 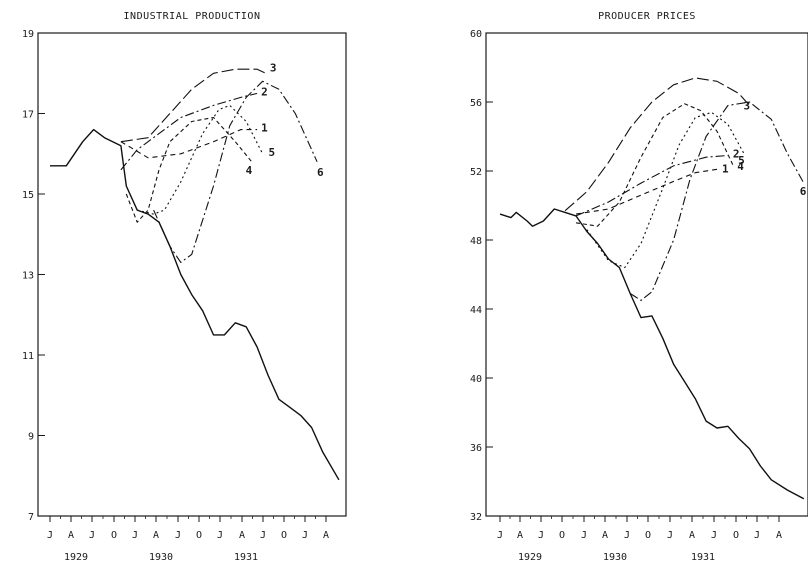 I want to click on y-tick-label: 15, so click(x=28, y=195).